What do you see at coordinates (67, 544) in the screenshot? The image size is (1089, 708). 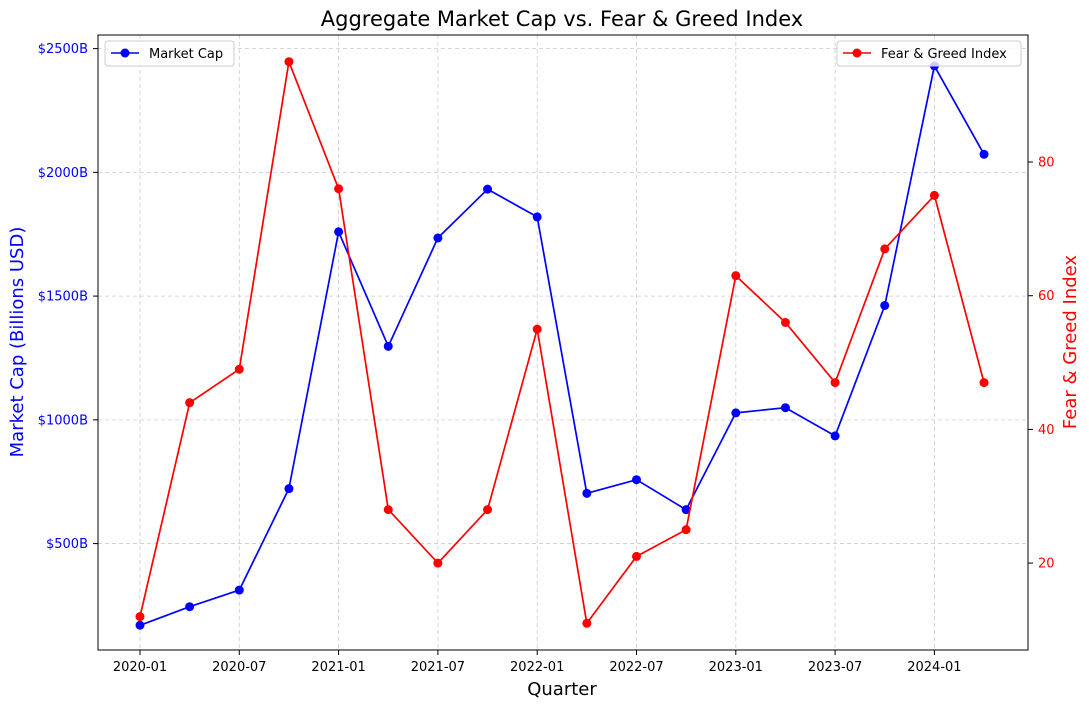 I see `left-y-tick-label: $500B` at bounding box center [67, 544].